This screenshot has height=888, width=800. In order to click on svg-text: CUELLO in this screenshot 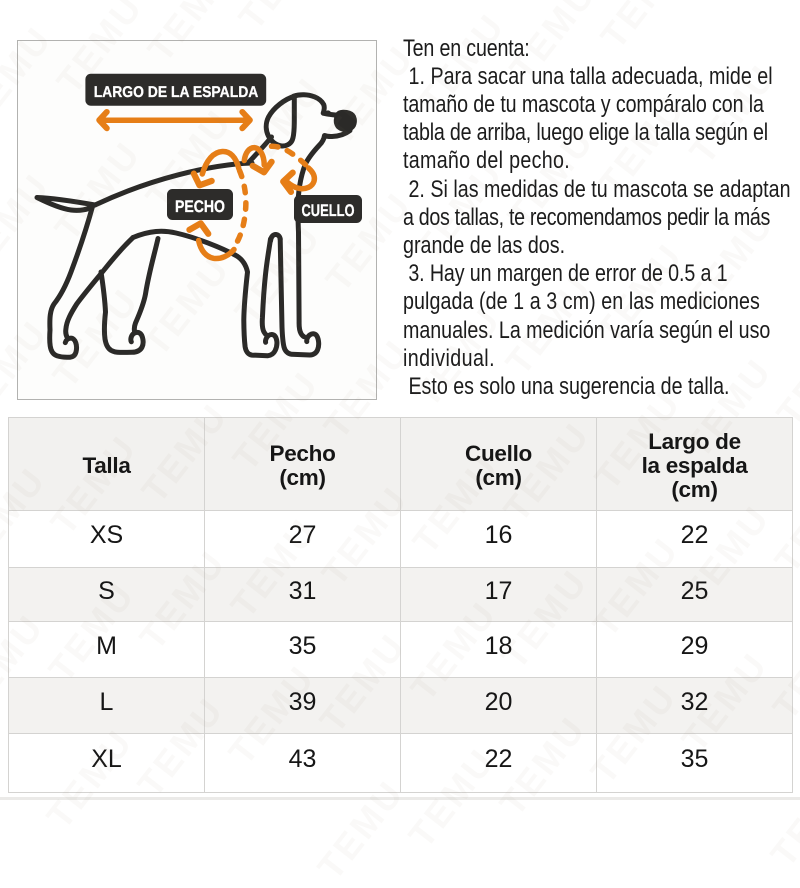, I will do `click(328, 210)`.